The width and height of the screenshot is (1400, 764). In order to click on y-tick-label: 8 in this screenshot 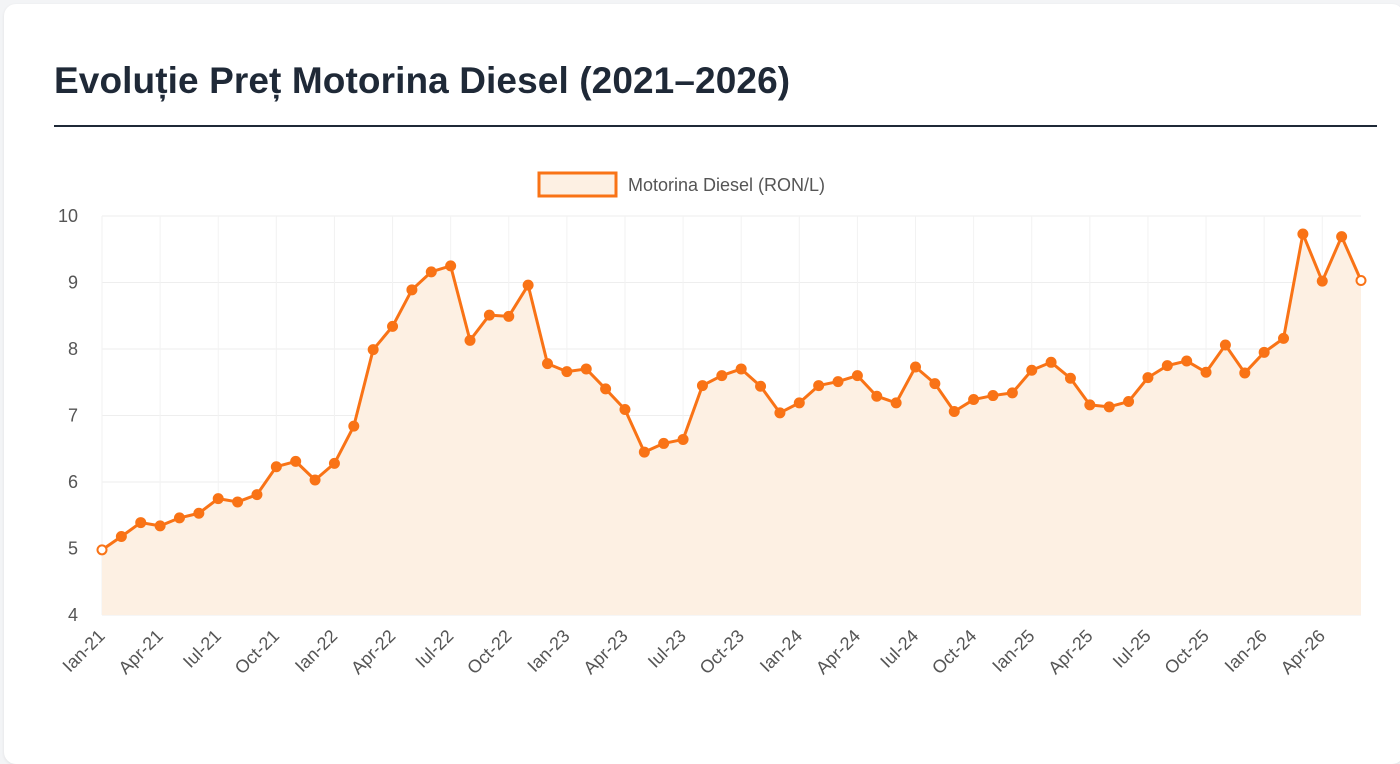, I will do `click(73, 349)`.